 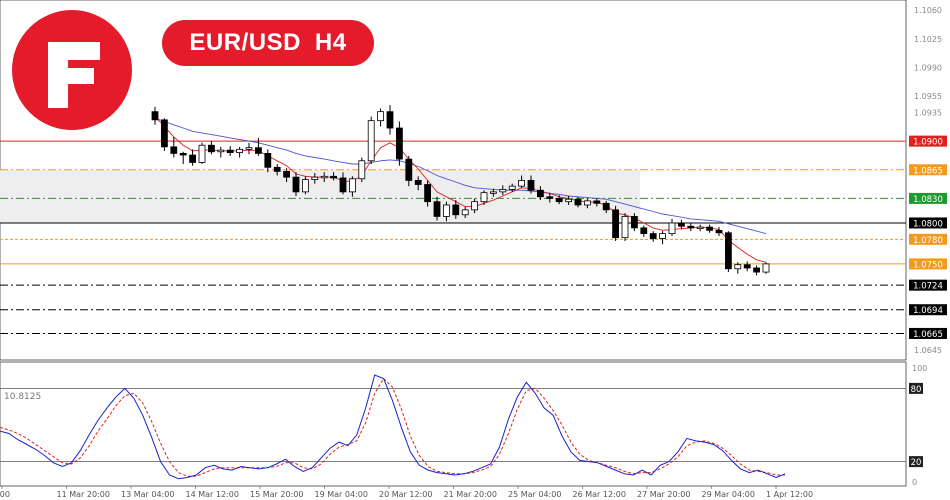 What do you see at coordinates (928, 112) in the screenshot?
I see `price-axis-tick: 1.0935` at bounding box center [928, 112].